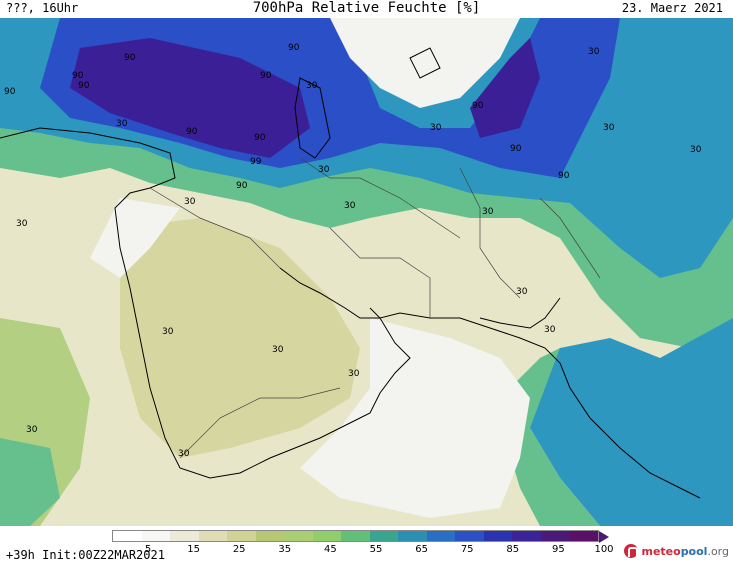 This screenshot has width=733, height=566. What do you see at coordinates (285, 549) in the screenshot?
I see `legend-tick-label: 35` at bounding box center [285, 549].